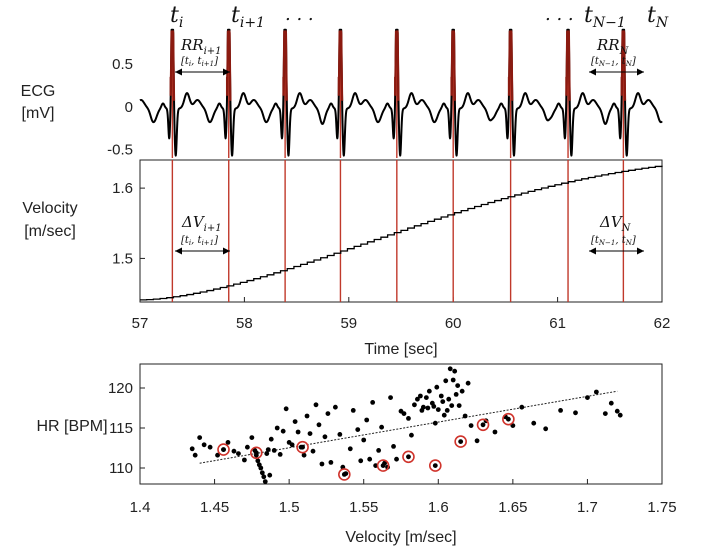 This screenshot has height=552, width=709. Describe the element at coordinates (438, 507) in the screenshot. I see `hr-xtick-label: 1.6` at that location.